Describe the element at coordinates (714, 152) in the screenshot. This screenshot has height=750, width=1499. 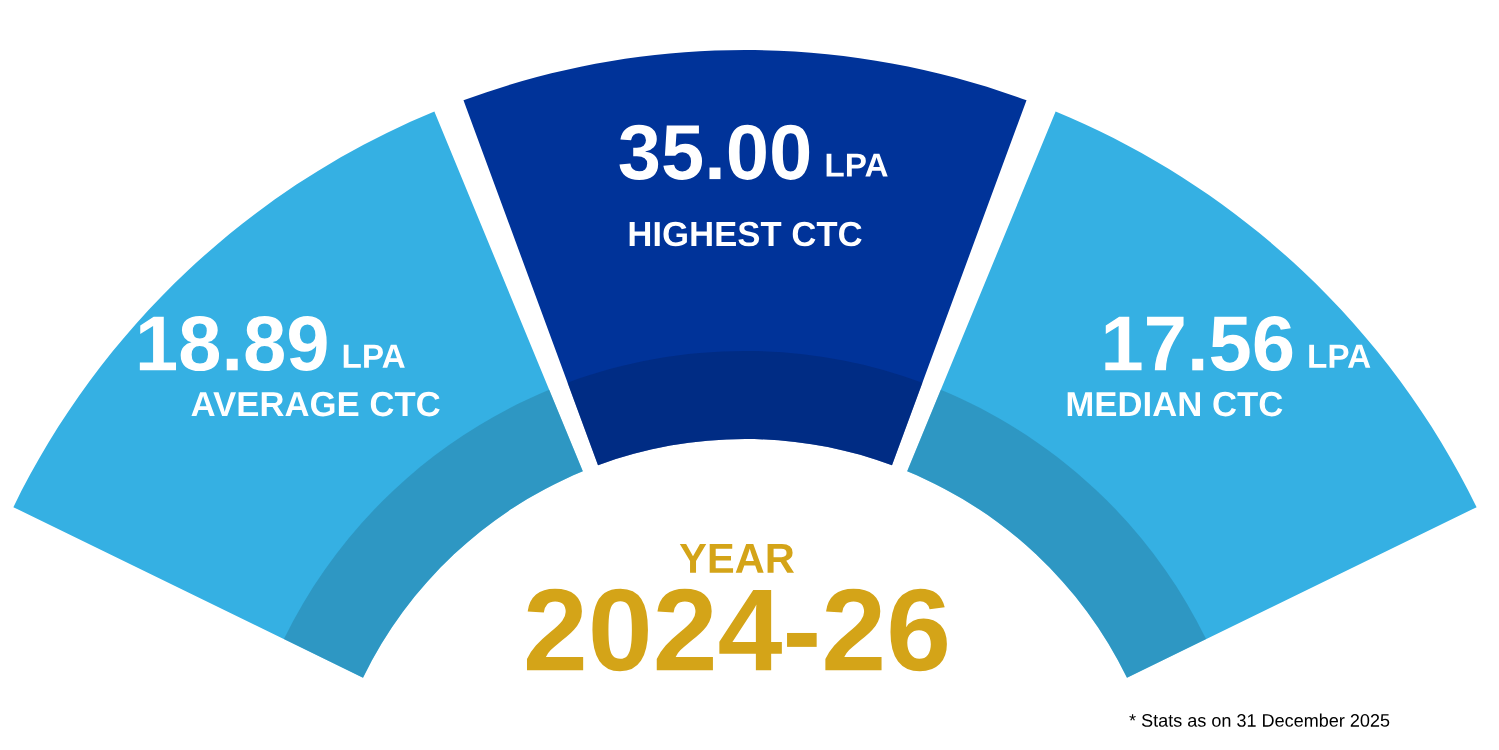
I see `data-label: 35.00` at that location.